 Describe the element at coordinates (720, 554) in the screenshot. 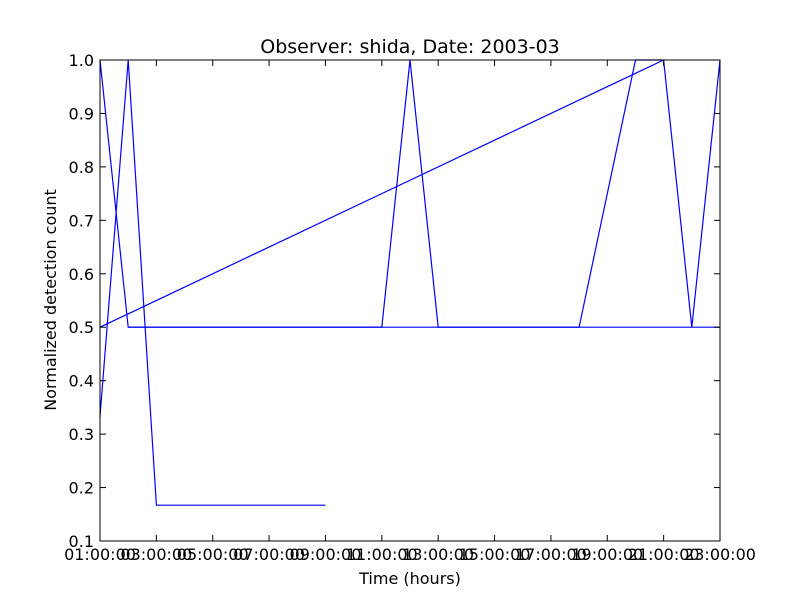

I see `x-tick-label: 23:00:00` at that location.